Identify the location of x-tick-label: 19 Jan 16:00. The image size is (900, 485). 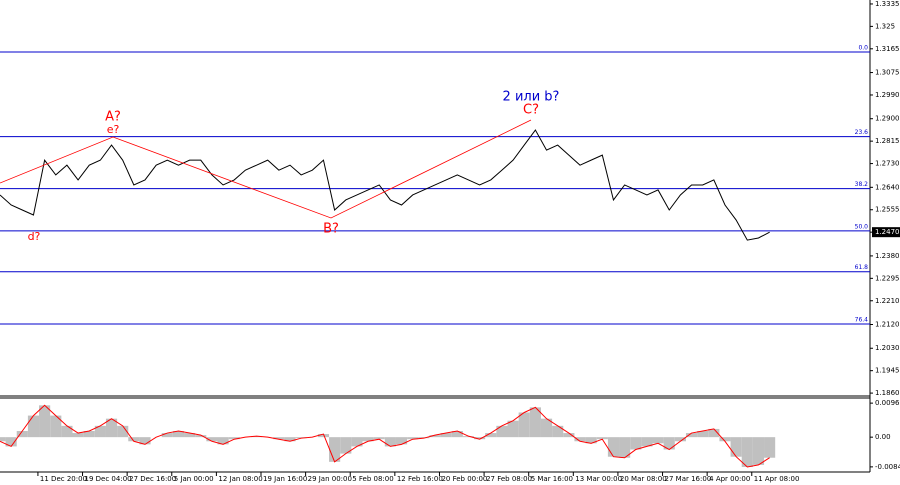
(285, 479).